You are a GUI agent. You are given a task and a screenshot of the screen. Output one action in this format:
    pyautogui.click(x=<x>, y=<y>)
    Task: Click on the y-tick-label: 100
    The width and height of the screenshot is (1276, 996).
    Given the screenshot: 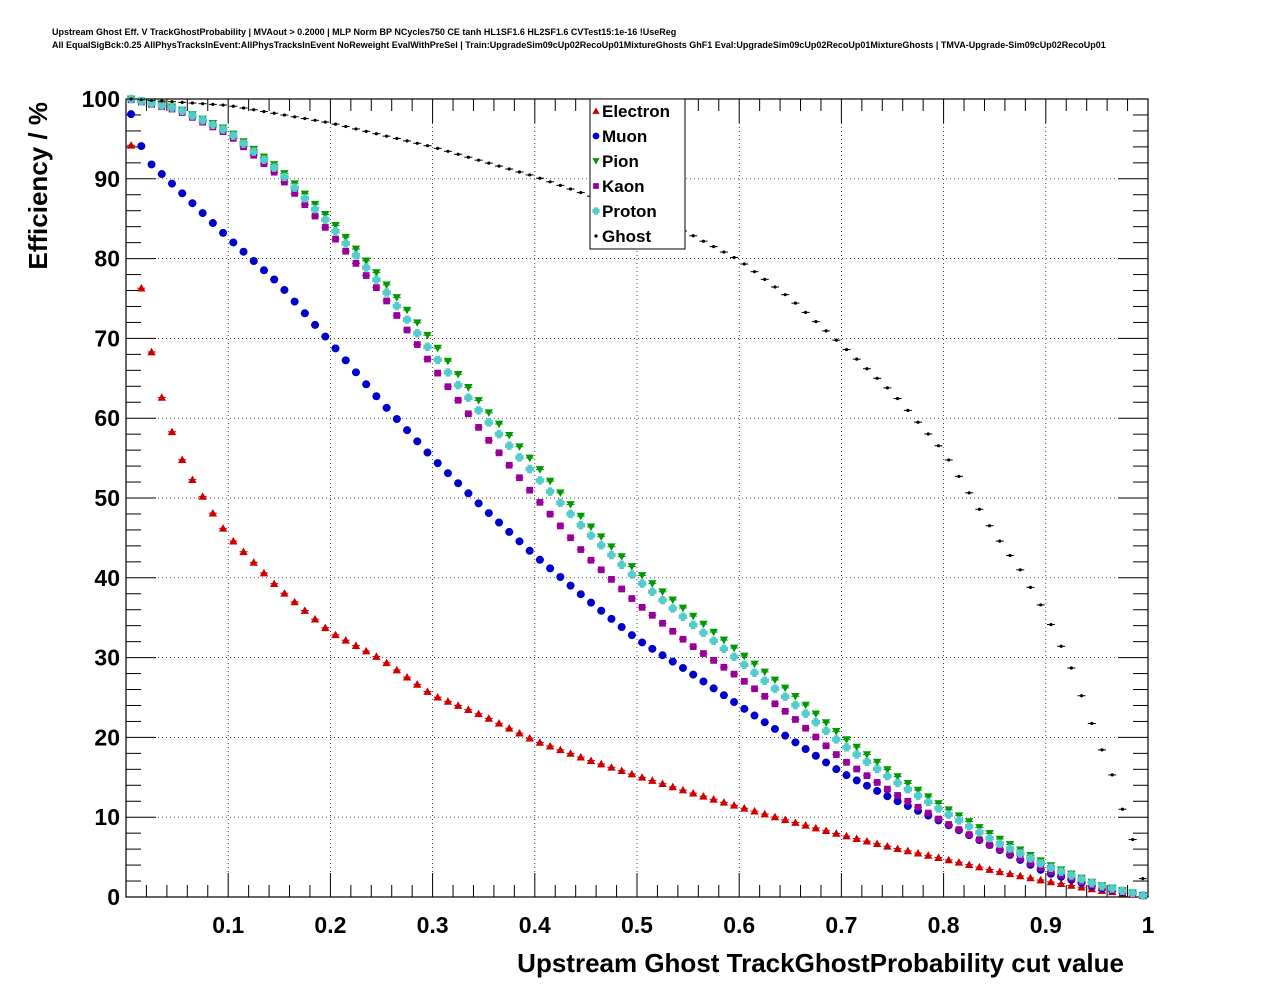 What is the action you would take?
    pyautogui.click(x=101, y=99)
    